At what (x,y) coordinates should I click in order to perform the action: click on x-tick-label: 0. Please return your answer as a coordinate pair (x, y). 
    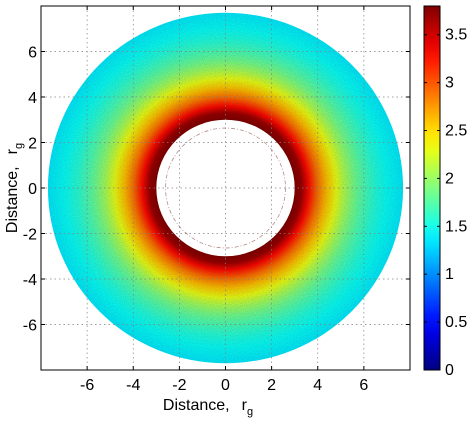
    Looking at the image, I should click on (225, 385).